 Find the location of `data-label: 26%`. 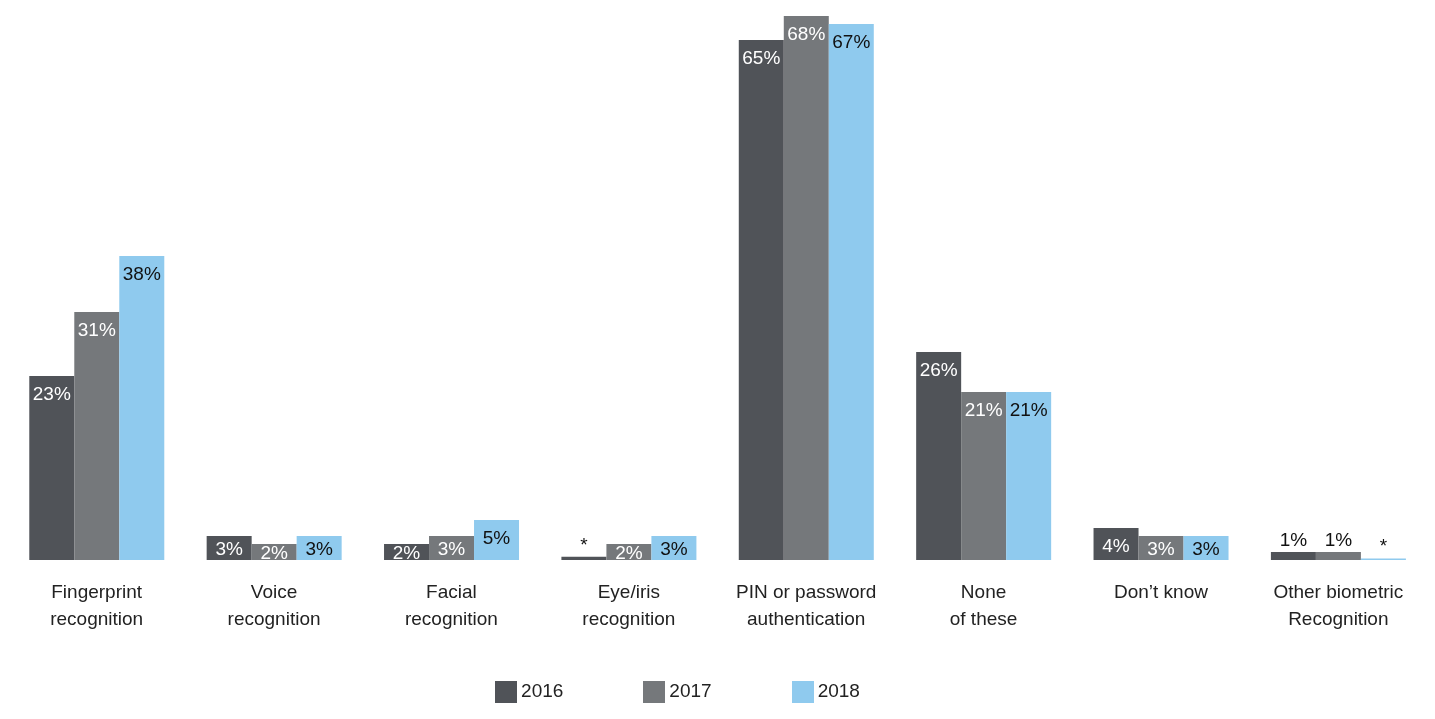

data-label: 26% is located at coordinates (938, 370).